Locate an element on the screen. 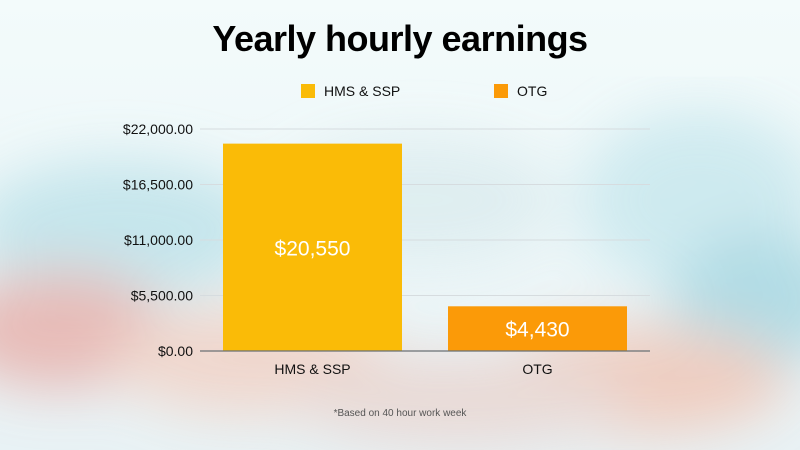 The image size is (800, 450). y-tick-label: $11,000.00 is located at coordinates (158, 240).